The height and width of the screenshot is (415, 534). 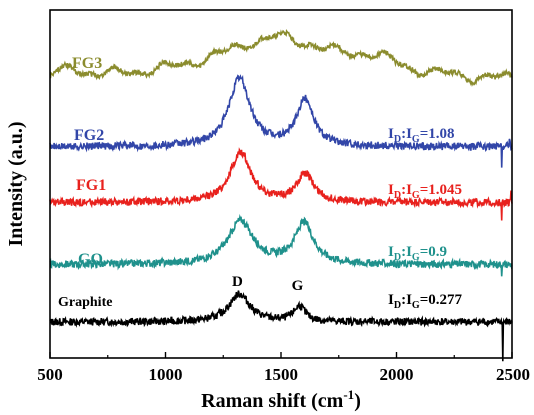 What do you see at coordinates (348, 394) in the screenshot?
I see `x-axis-label-sup: -1` at bounding box center [348, 394].